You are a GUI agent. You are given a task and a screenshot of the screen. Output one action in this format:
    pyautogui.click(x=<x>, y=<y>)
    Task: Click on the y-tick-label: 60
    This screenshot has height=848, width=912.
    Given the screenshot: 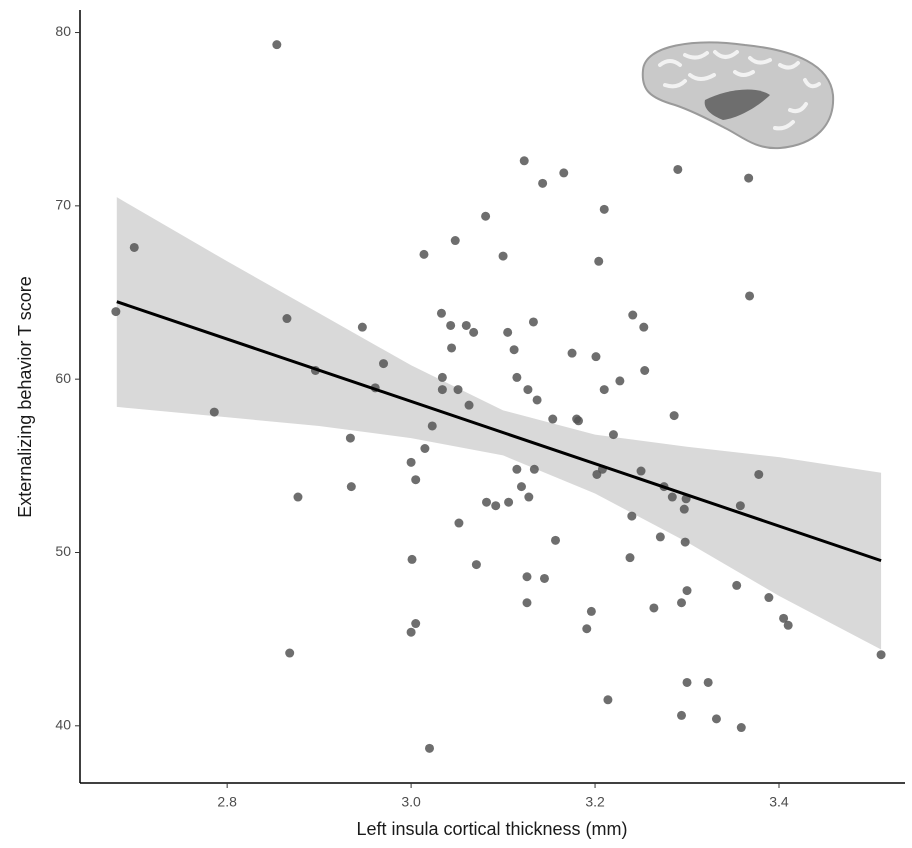 What is the action you would take?
    pyautogui.click(x=63, y=378)
    